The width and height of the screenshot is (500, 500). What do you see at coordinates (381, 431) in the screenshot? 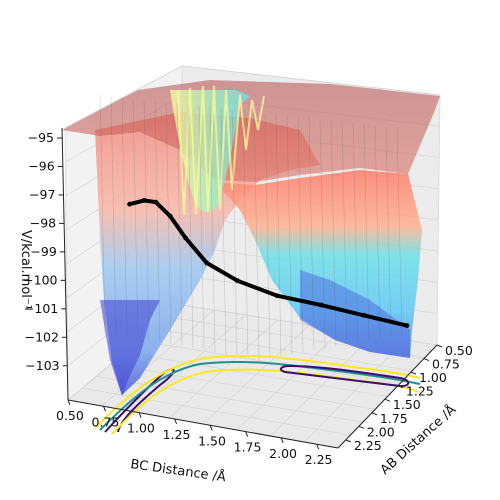
I see `y-tick-label: 2.00` at bounding box center [381, 431].